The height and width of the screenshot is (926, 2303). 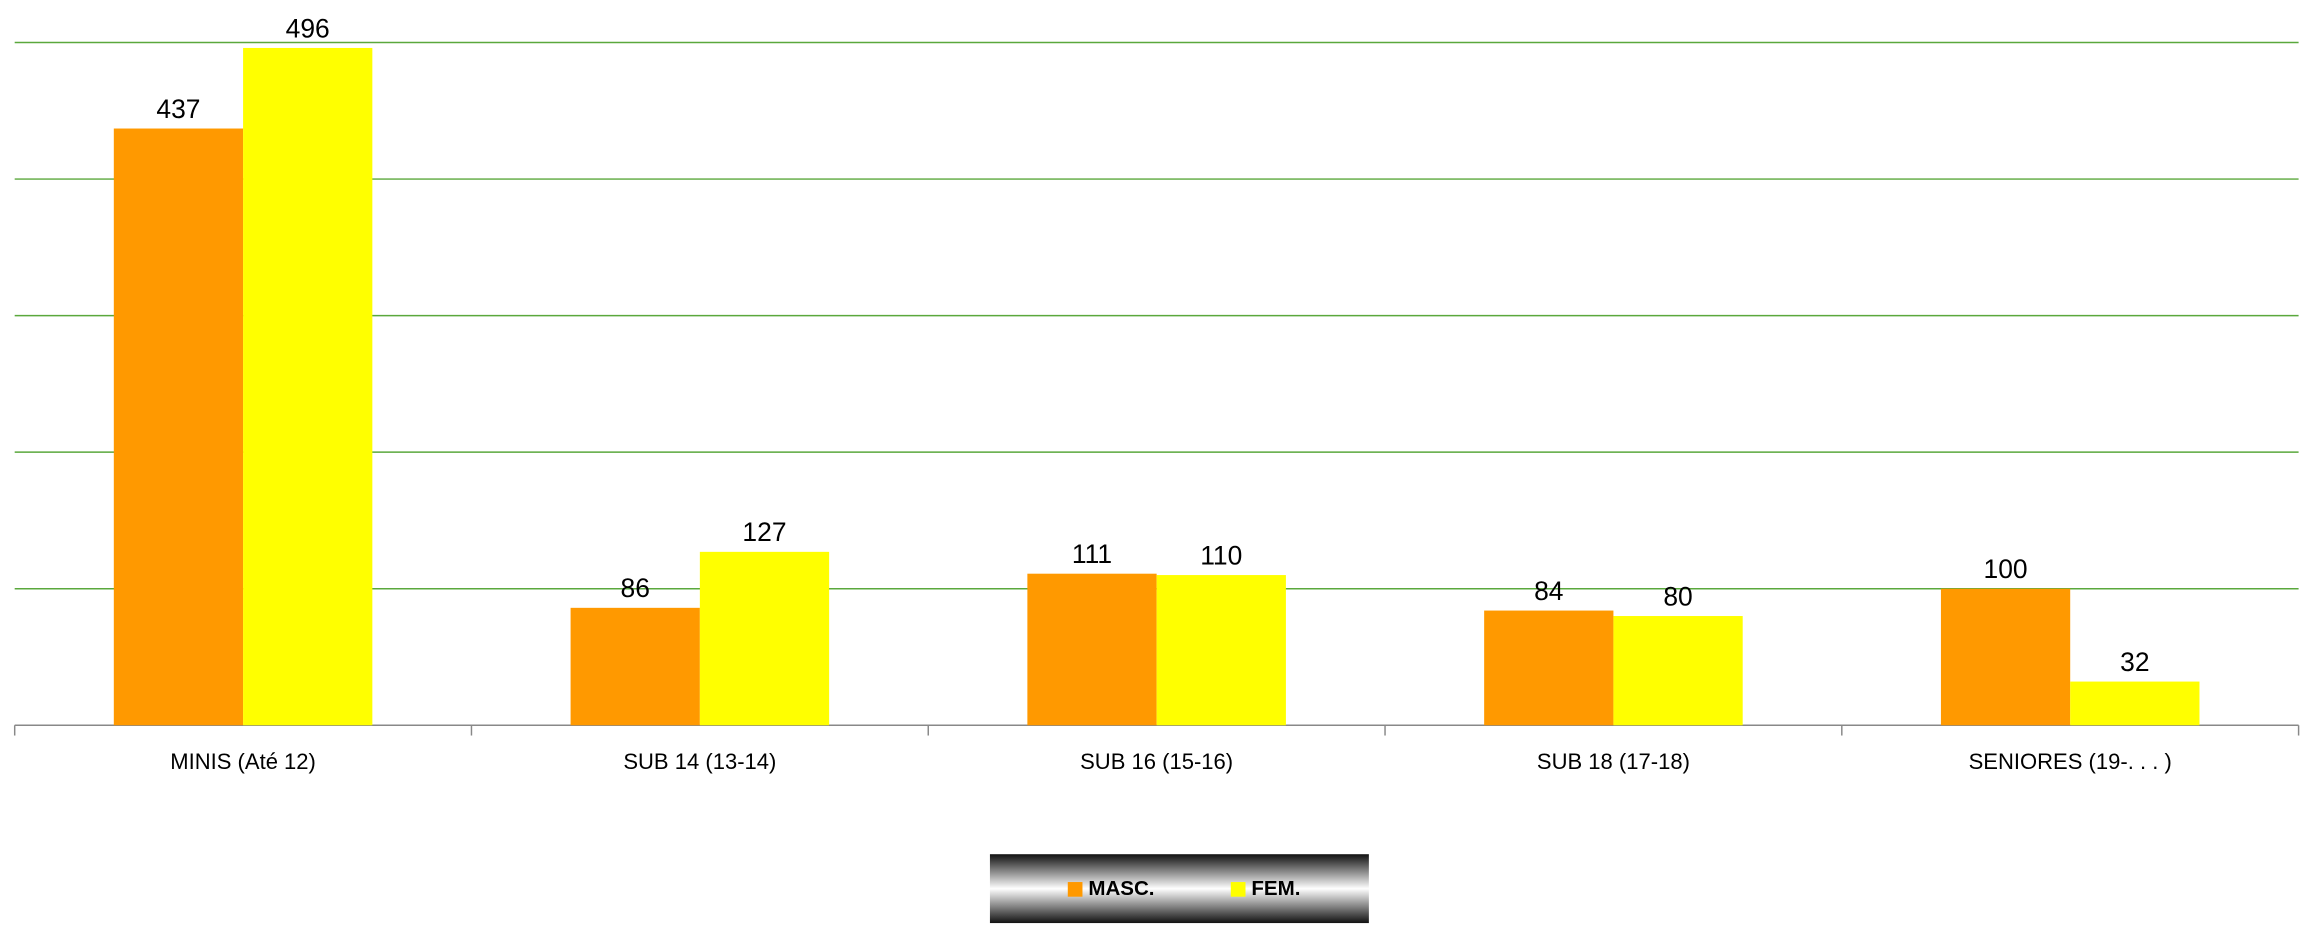 I want to click on x-tick-label: SENIORES (19-. . . ), so click(x=2070, y=761).